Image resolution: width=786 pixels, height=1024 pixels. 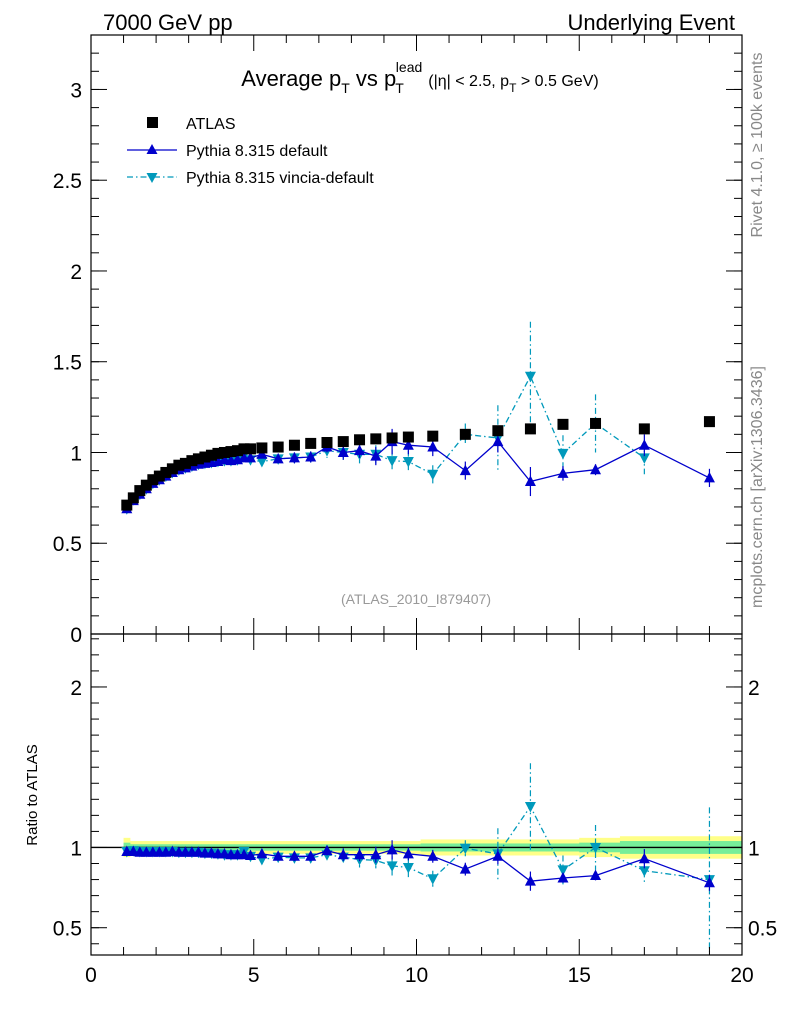 What do you see at coordinates (754, 688) in the screenshot?
I see `y-tick-label-right: 2` at bounding box center [754, 688].